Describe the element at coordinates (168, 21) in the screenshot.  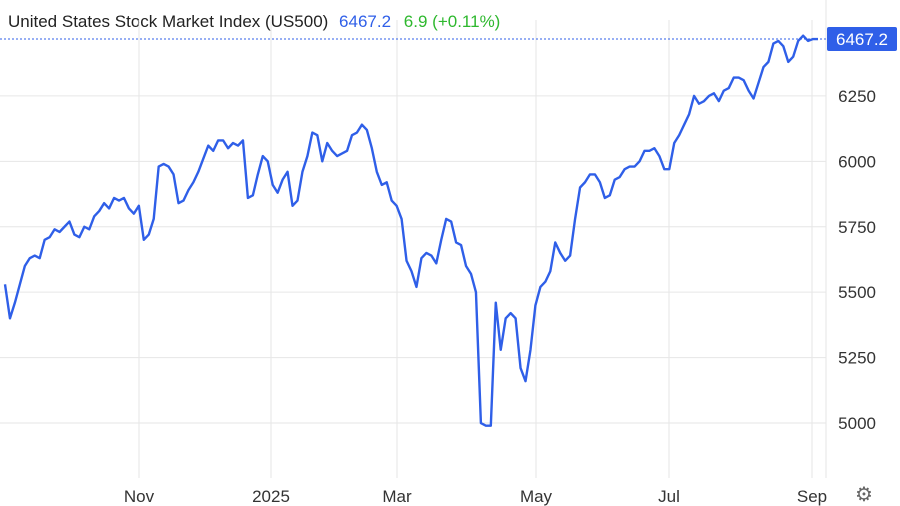
I see `chart-title: United States Stock Market Index (US500)` at that location.